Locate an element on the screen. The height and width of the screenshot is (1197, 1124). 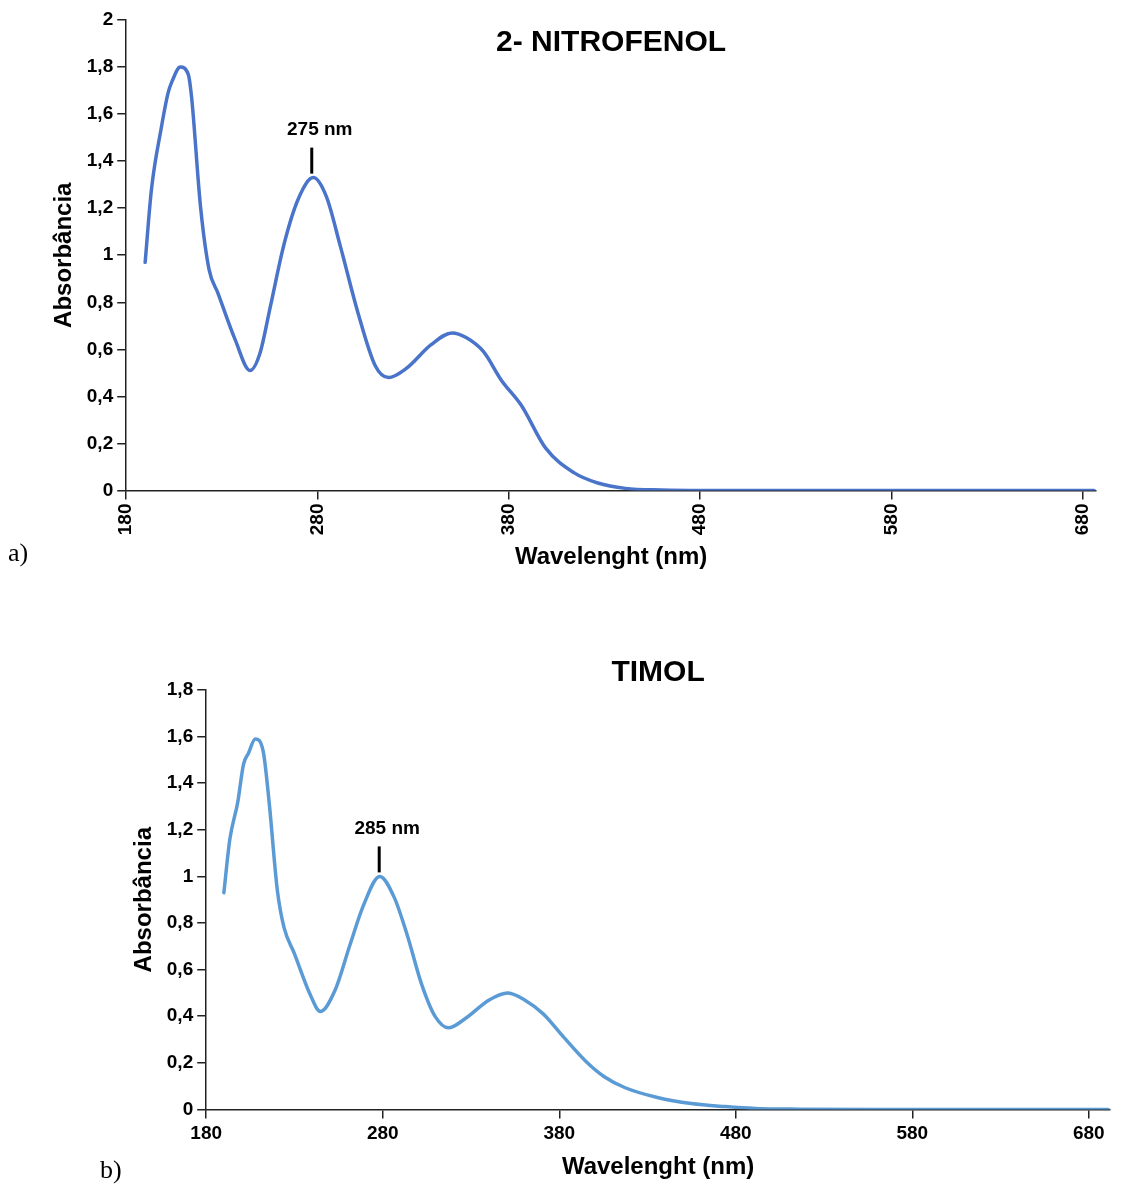
annotation: 275 nm is located at coordinates (320, 129).